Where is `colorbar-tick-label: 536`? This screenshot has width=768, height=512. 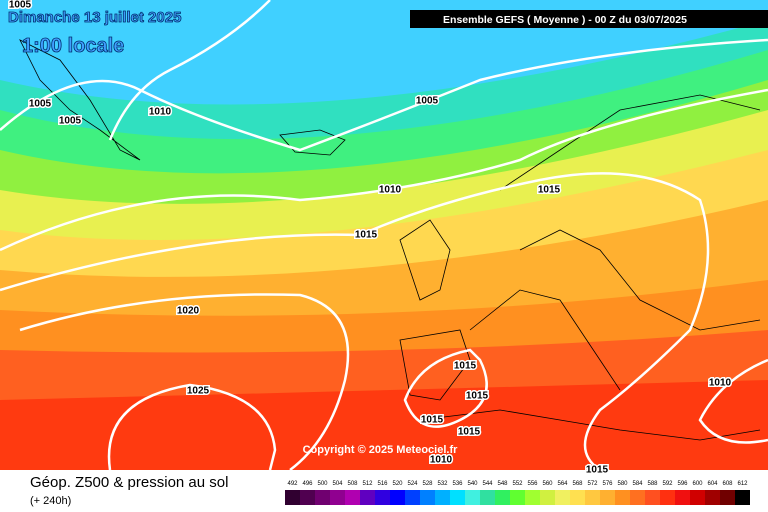 colorbar-tick-label: 536 is located at coordinates (457, 484).